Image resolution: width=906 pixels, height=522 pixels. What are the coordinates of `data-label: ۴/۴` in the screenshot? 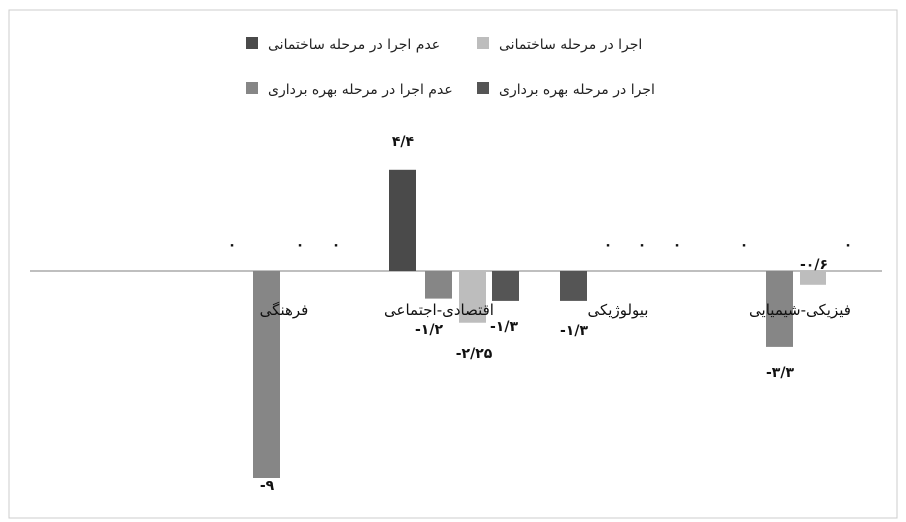 It's located at (403, 142).